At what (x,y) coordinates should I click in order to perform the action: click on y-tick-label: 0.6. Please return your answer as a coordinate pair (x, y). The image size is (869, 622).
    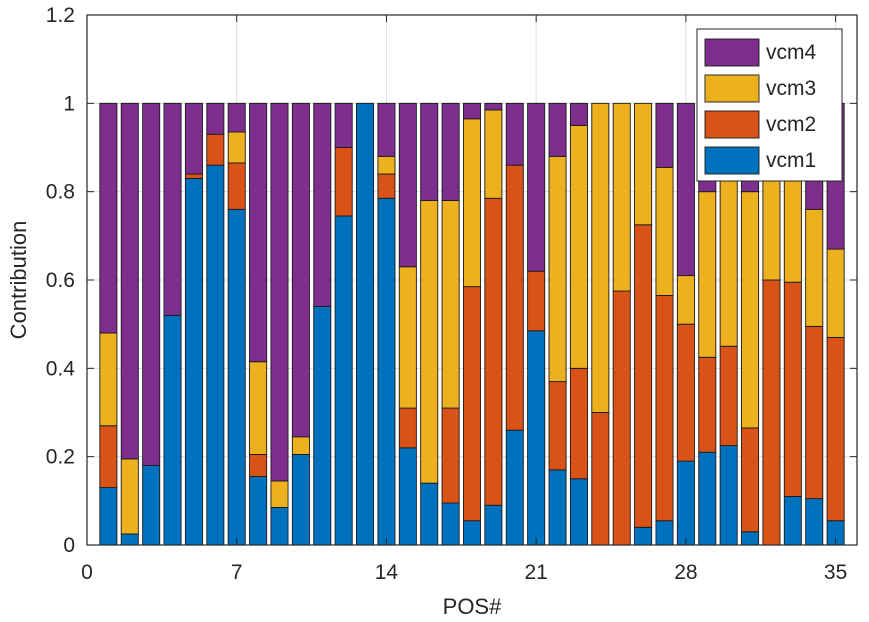
    Looking at the image, I should click on (60, 280).